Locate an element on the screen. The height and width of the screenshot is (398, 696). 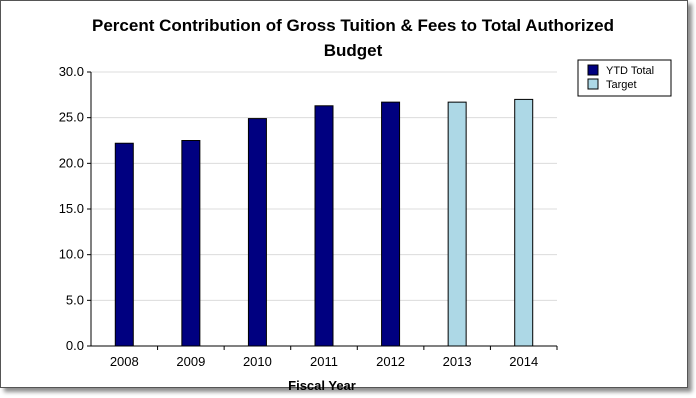
legend-label: YTD Total is located at coordinates (630, 71).